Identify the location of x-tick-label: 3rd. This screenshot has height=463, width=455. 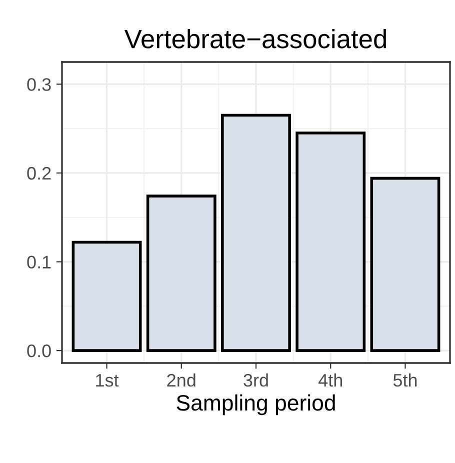
(256, 380).